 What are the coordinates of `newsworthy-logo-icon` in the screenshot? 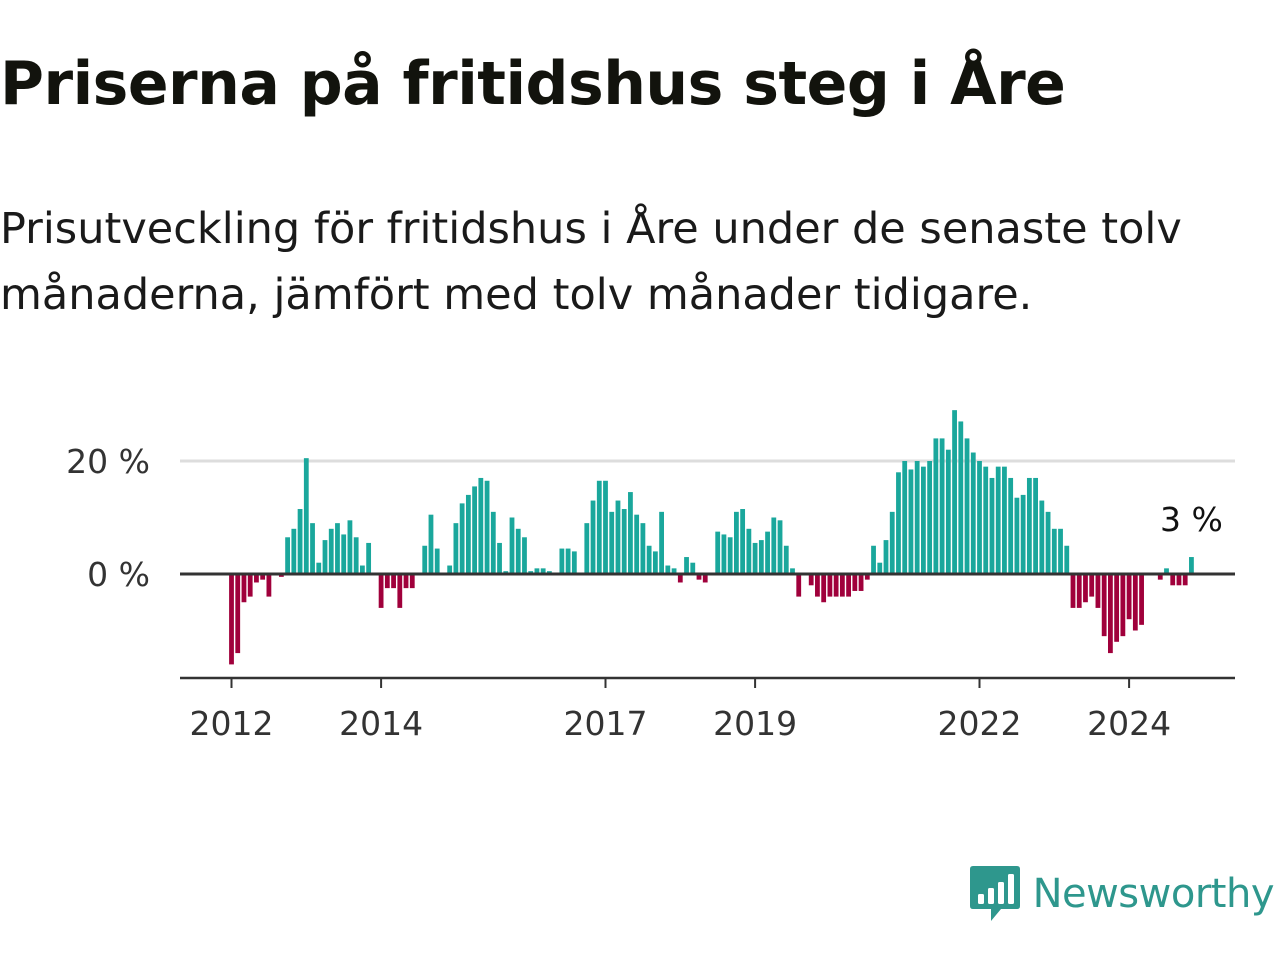 It's located at (994, 893).